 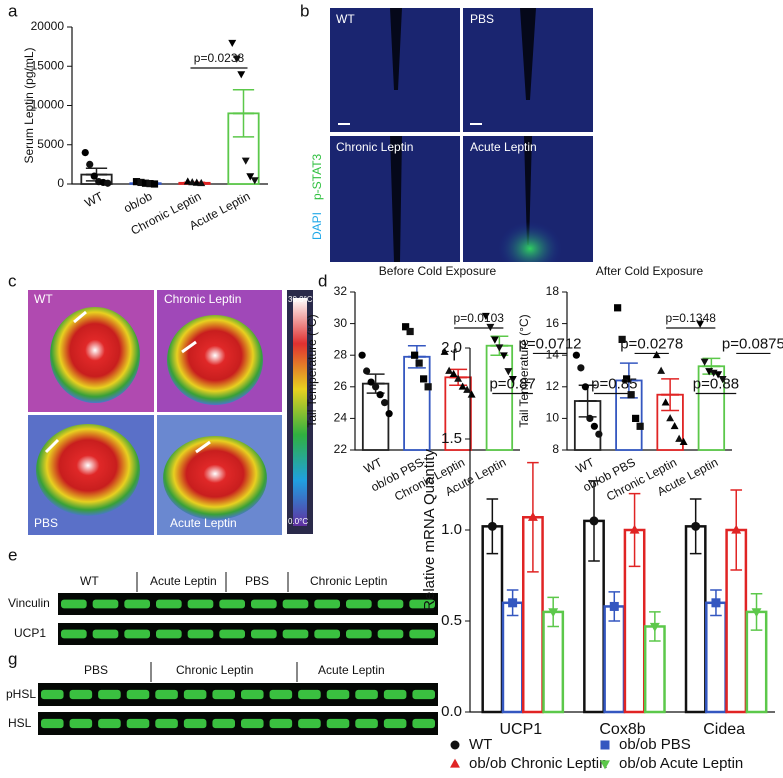 I want to click on annotation: p=0.87, so click(x=512, y=383).